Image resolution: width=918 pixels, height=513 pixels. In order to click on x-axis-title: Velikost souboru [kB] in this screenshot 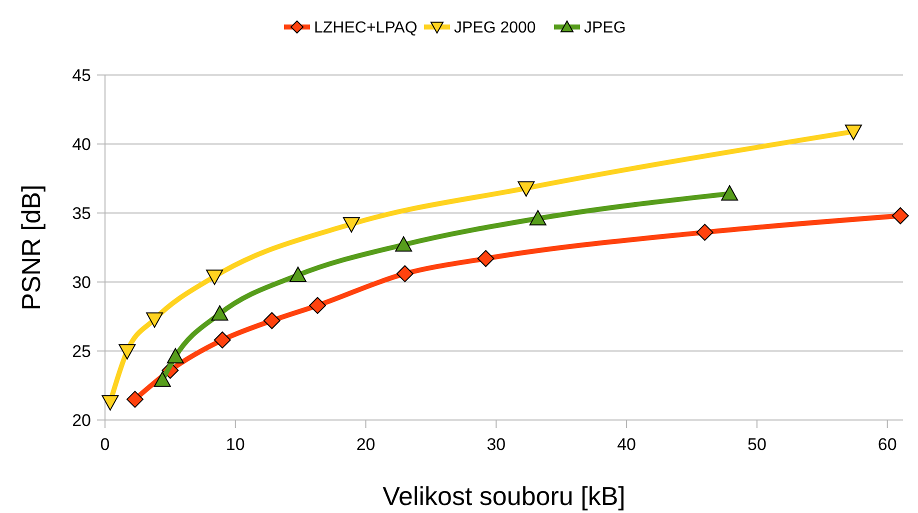, I will do `click(504, 496)`.